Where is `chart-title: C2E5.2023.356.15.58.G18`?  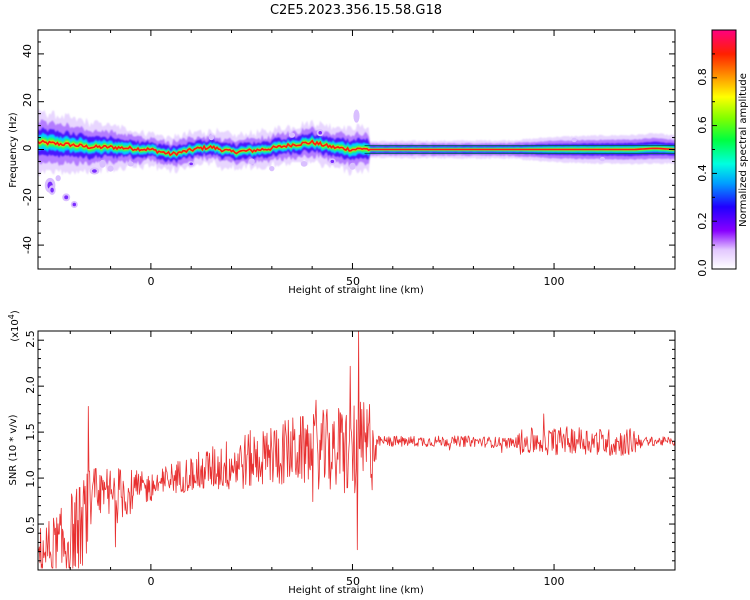 chart-title: C2E5.2023.356.15.58.G18 is located at coordinates (356, 10).